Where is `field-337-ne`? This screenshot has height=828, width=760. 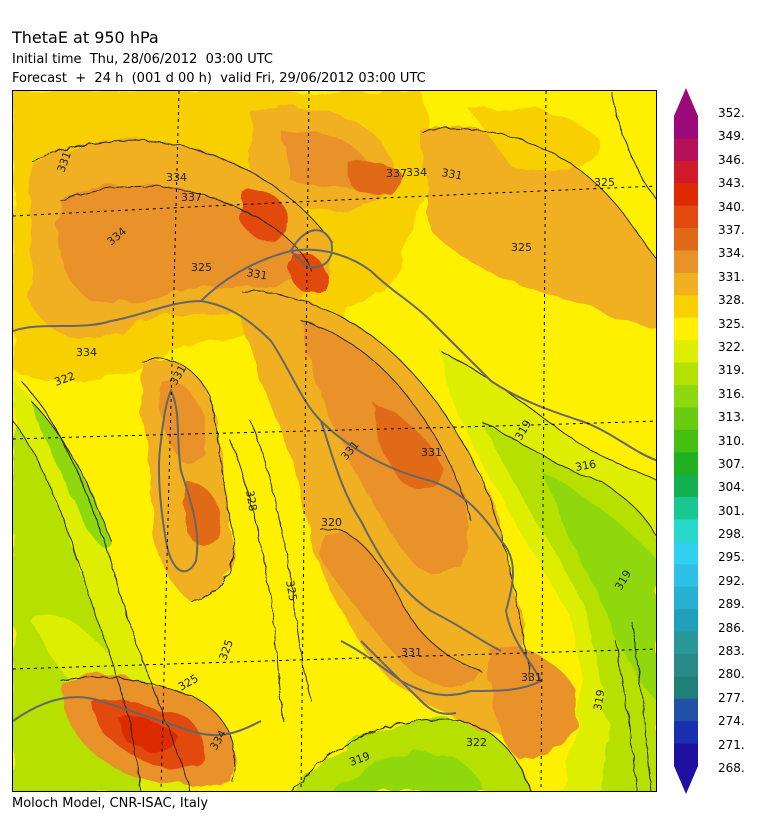 field-337-ne is located at coordinates (376, 176).